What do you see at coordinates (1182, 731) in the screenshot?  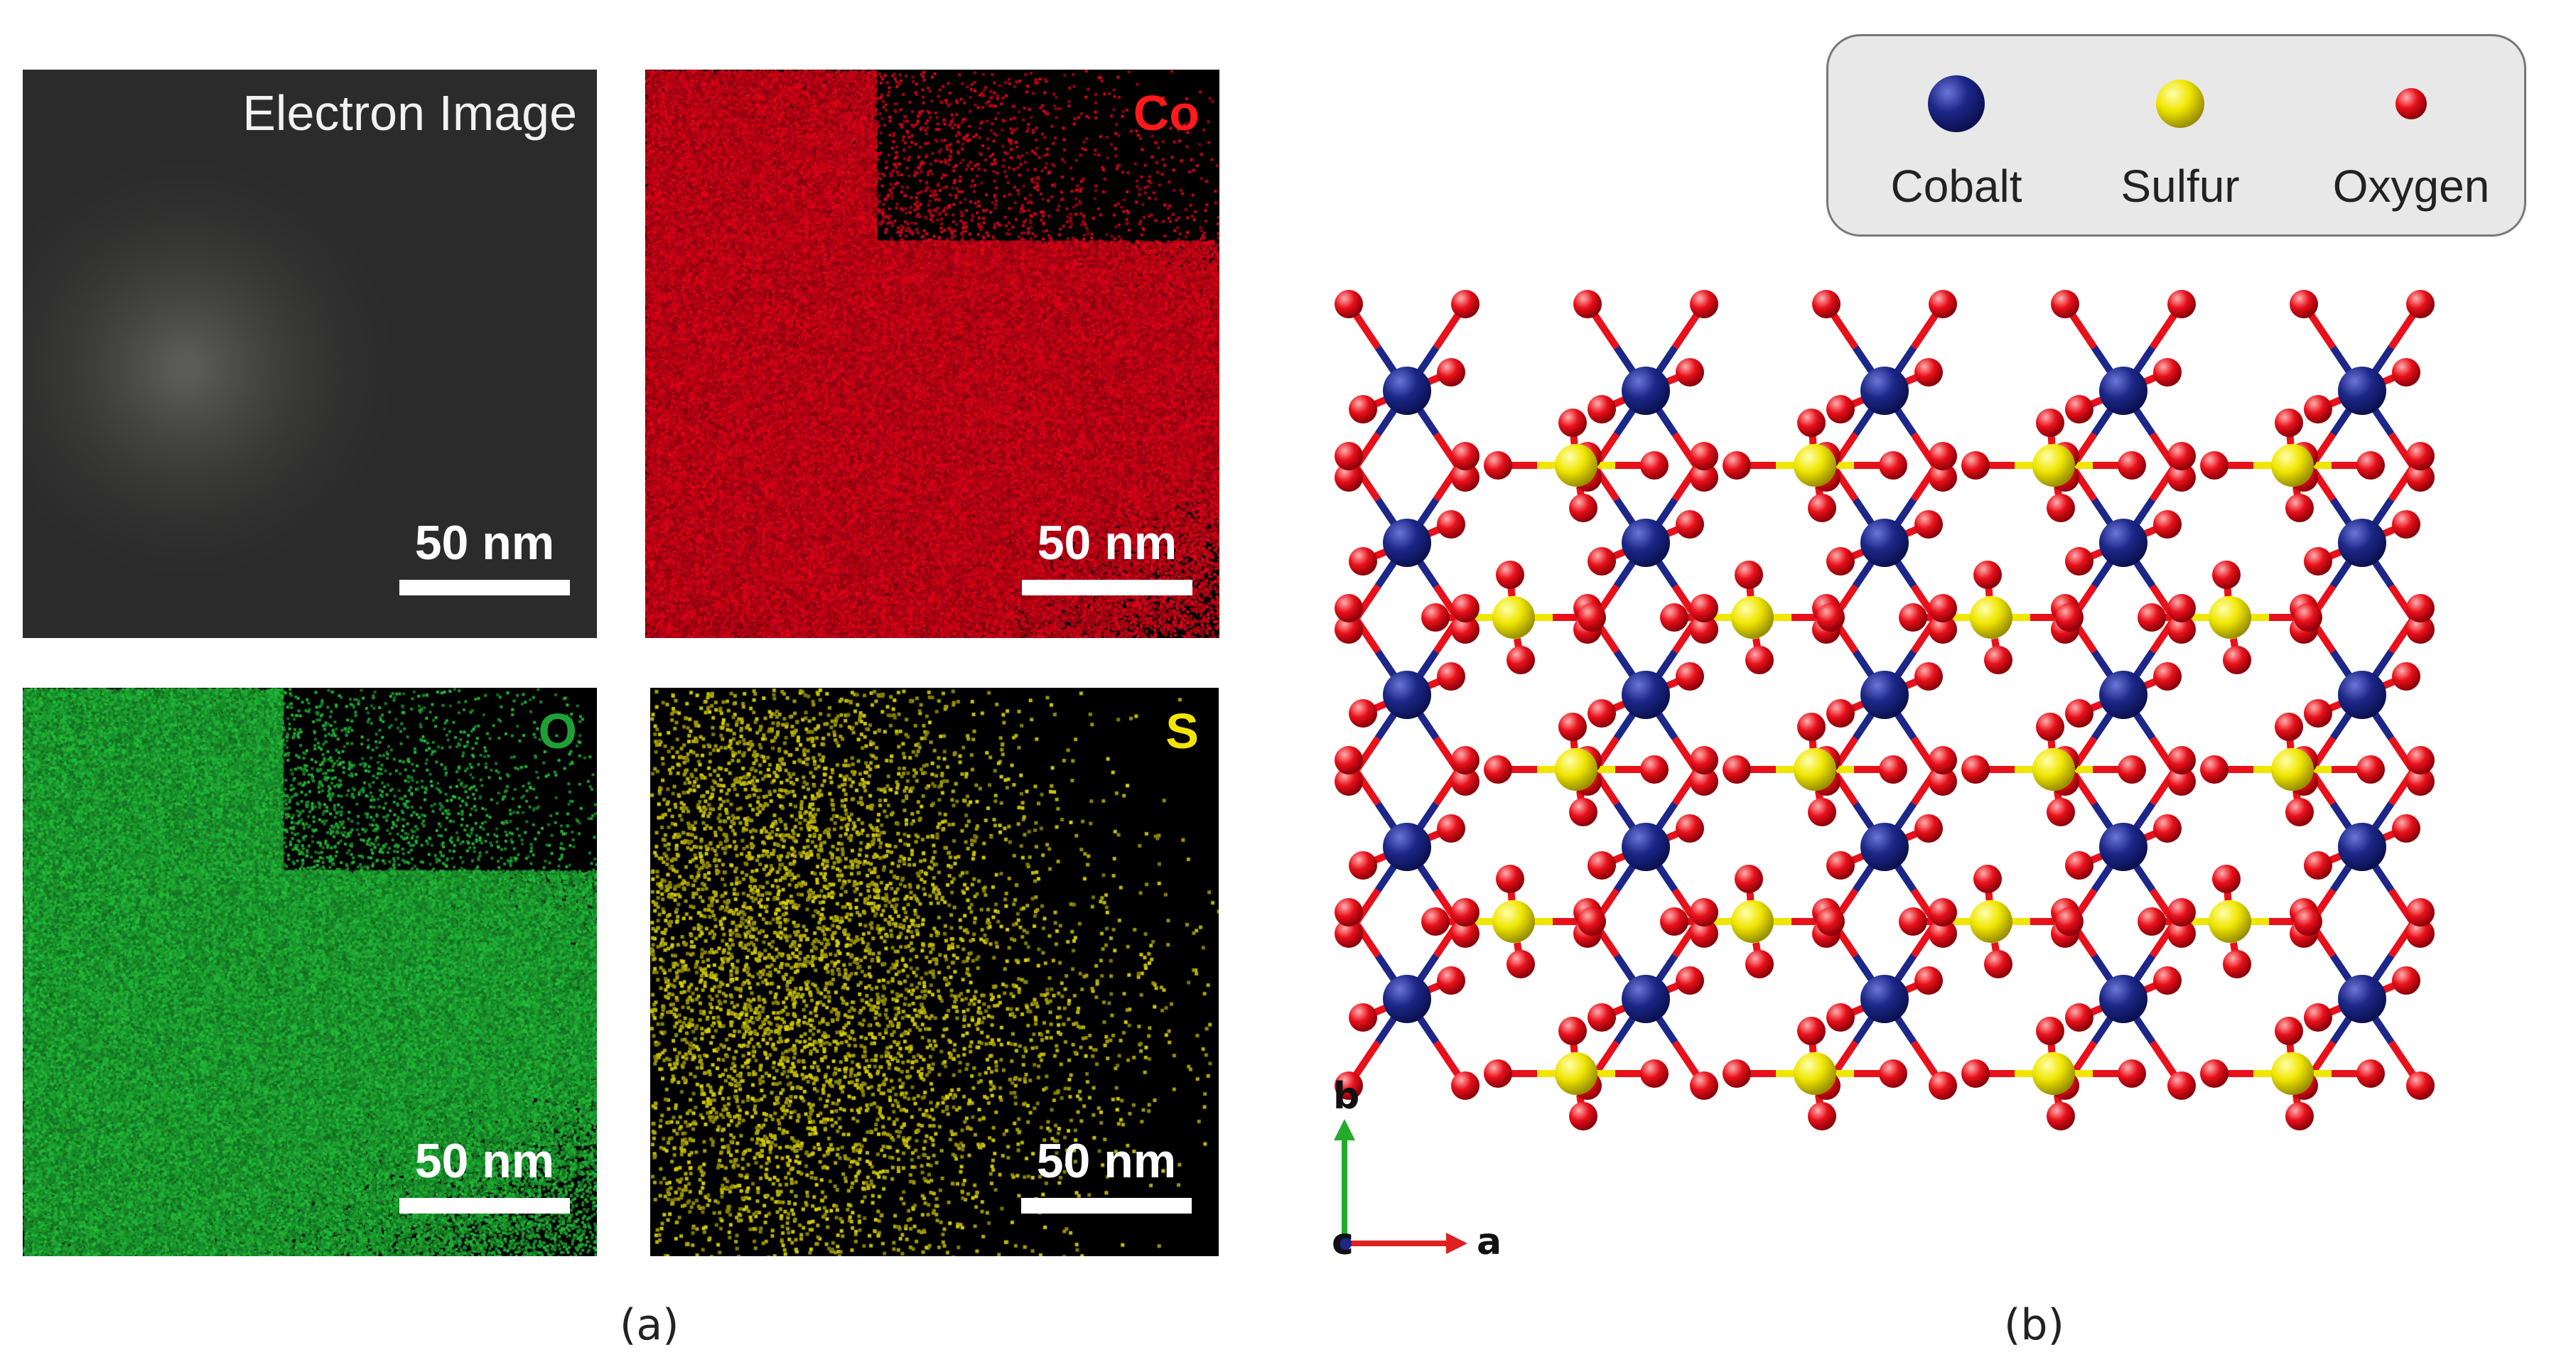 I see `s-map-title: S` at bounding box center [1182, 731].